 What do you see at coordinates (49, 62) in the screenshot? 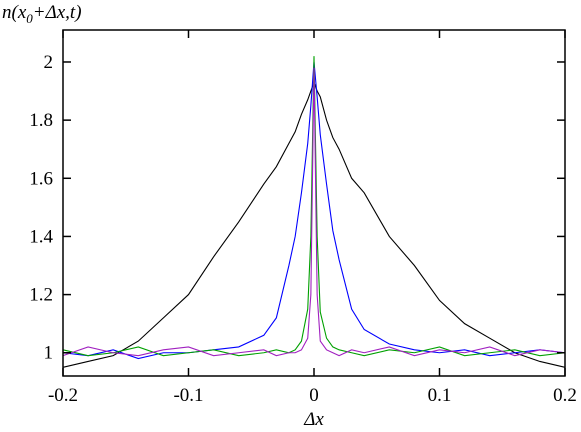
I see `y-tick-label: 2` at bounding box center [49, 62].